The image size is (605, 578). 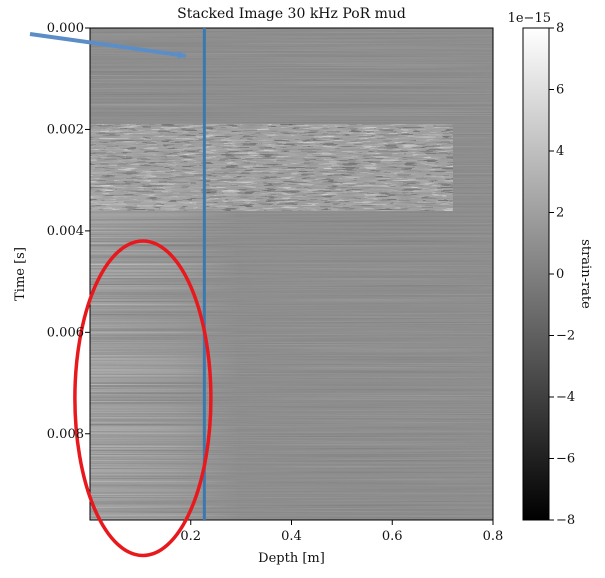 I want to click on chart-title: Stacked Image 30 kHz PoR mud, so click(x=291, y=14).